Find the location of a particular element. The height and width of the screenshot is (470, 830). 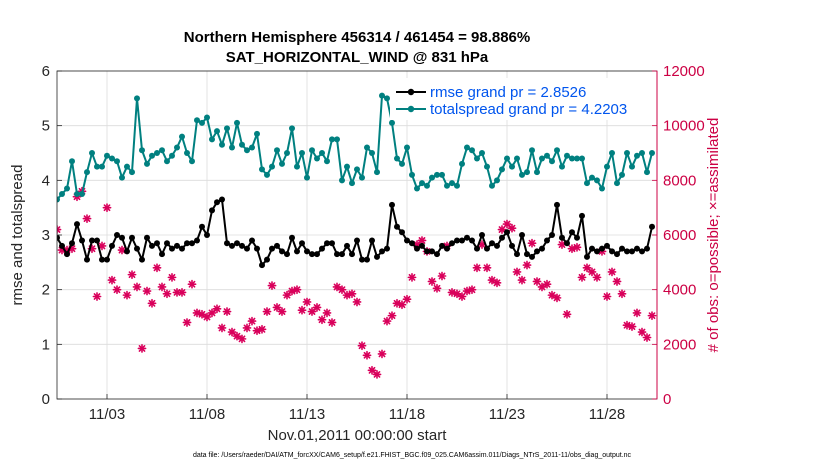

right-tick-label: 10000 is located at coordinates (684, 126).